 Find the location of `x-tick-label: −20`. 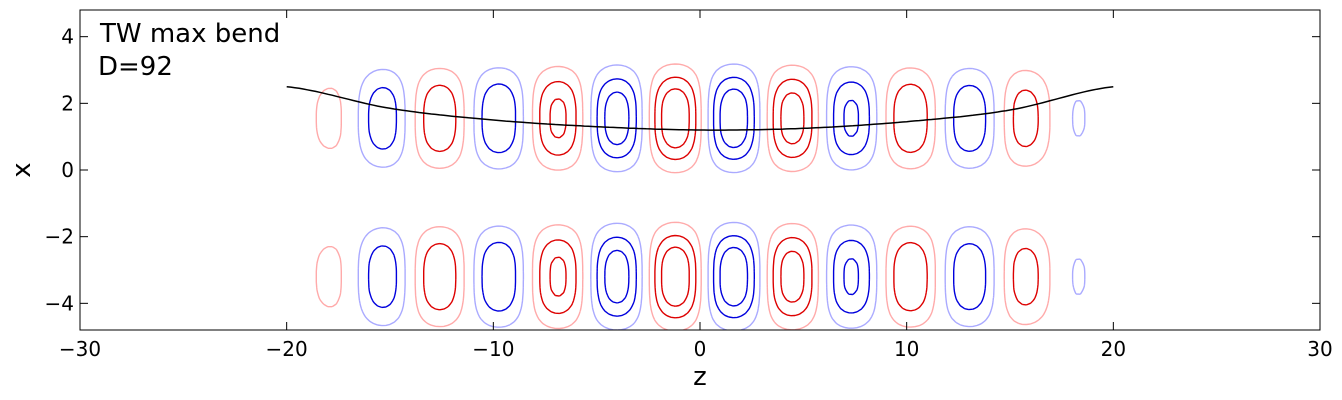

x-tick-label: −20 is located at coordinates (287, 349).